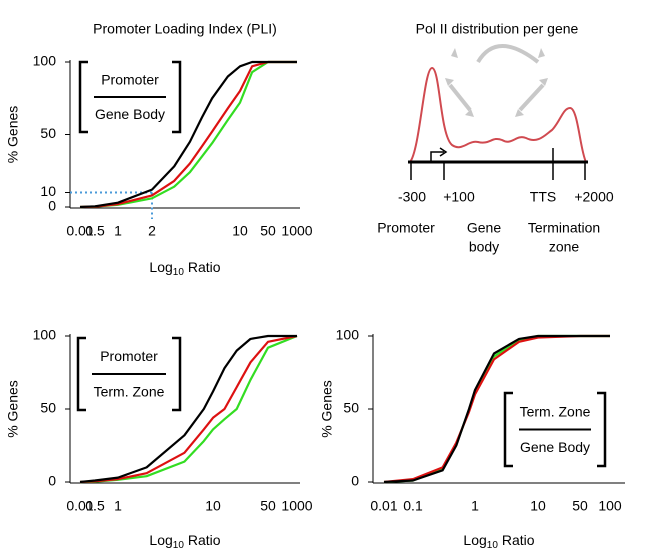 Image resolution: width=648 pixels, height=553 pixels. Describe the element at coordinates (412, 197) in the screenshot. I see `position-label: -300` at that location.